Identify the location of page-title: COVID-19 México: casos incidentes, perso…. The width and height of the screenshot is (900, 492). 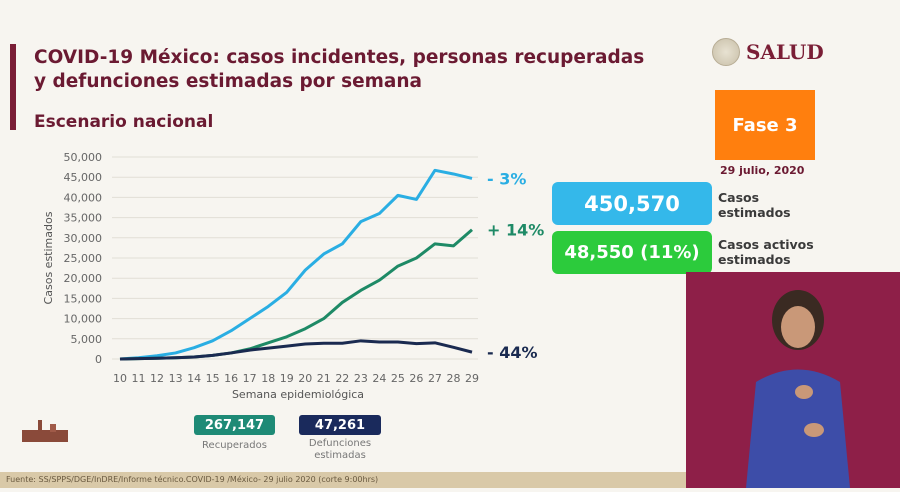
(344, 70).